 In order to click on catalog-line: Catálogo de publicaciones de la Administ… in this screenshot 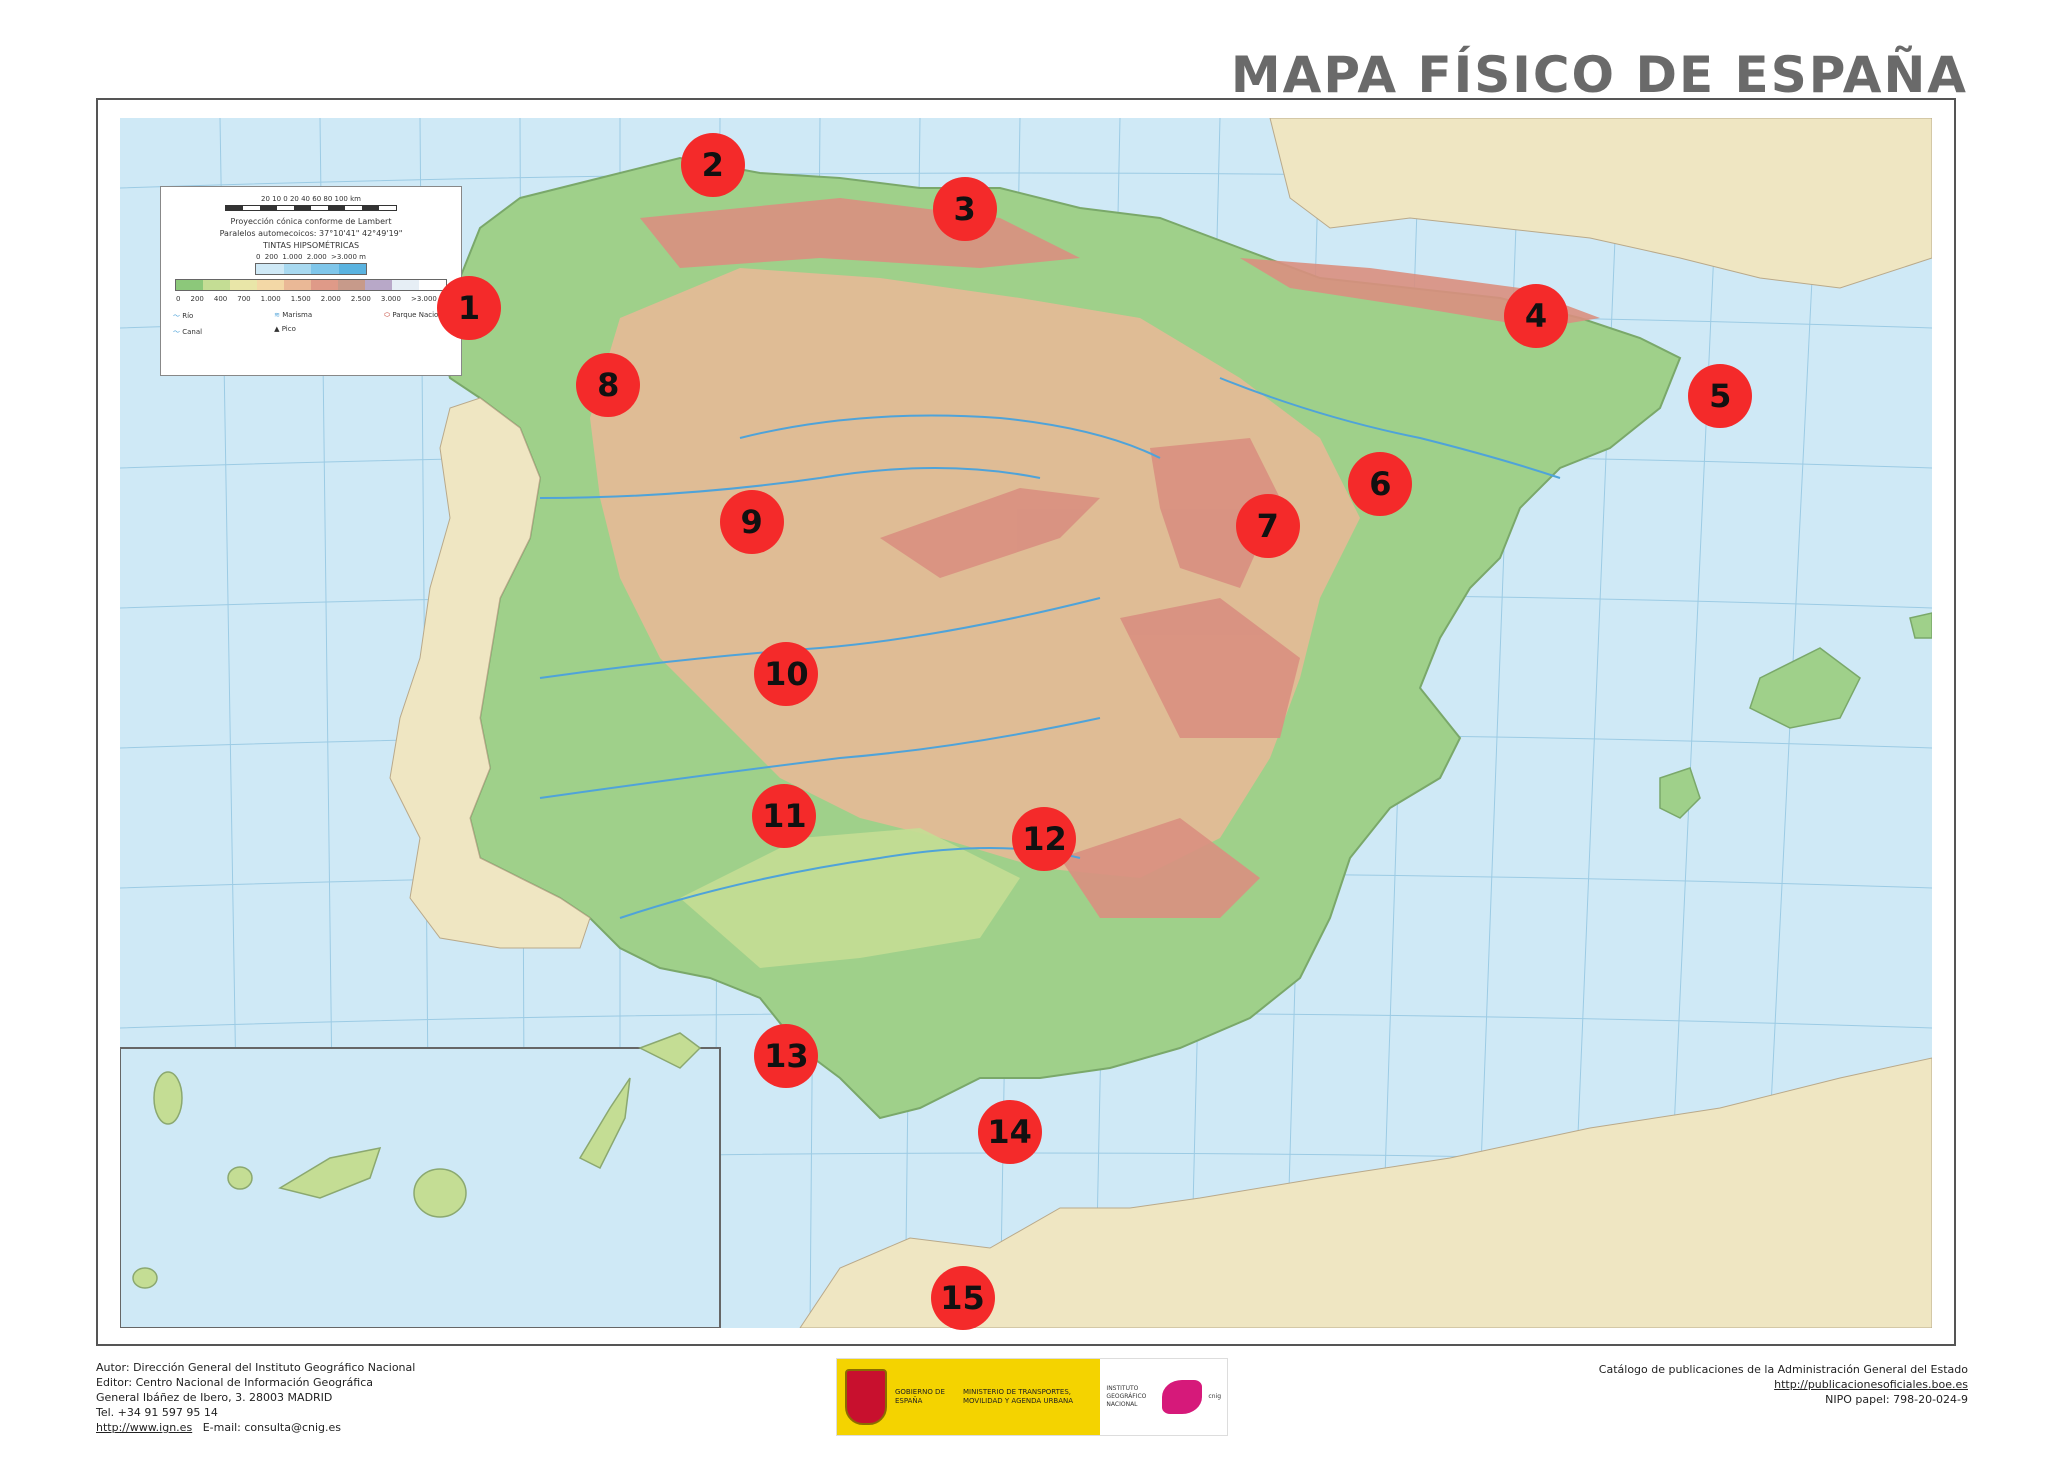, I will do `click(1783, 1369)`.